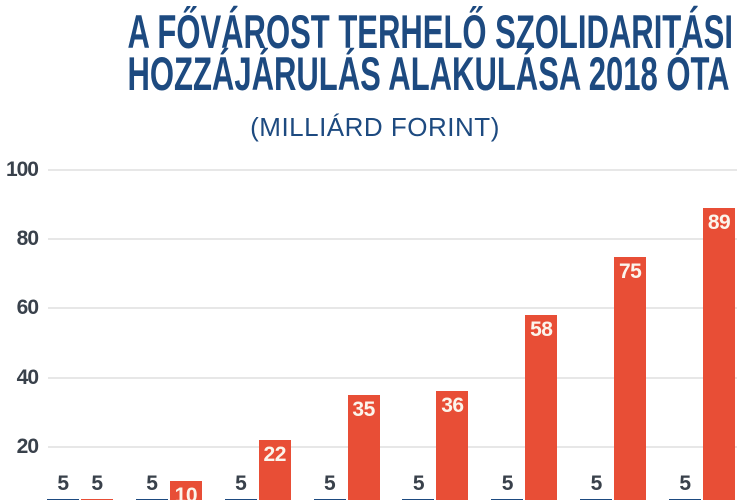 The image size is (750, 500). What do you see at coordinates (375, 127) in the screenshot?
I see `chart-subtitle: (MILLIÁRD FORINT)` at bounding box center [375, 127].